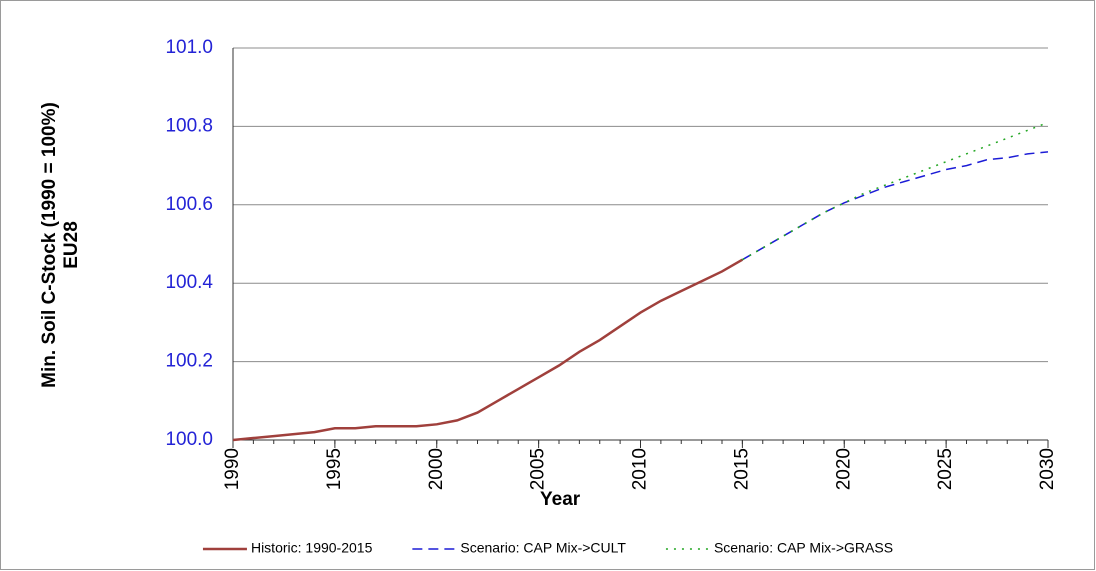 Image resolution: width=1096 pixels, height=571 pixels. I want to click on x-tick-label: 2005, so click(538, 469).